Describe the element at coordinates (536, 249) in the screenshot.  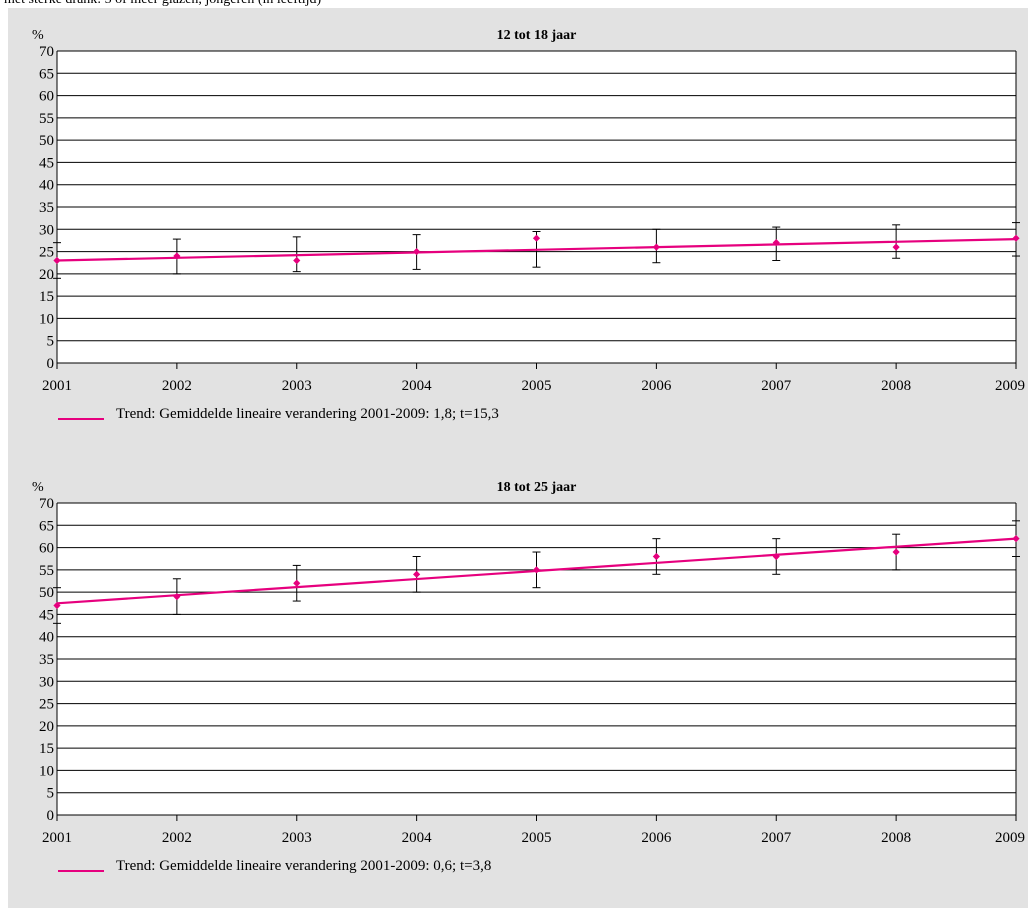
I see `trend-line` at that location.